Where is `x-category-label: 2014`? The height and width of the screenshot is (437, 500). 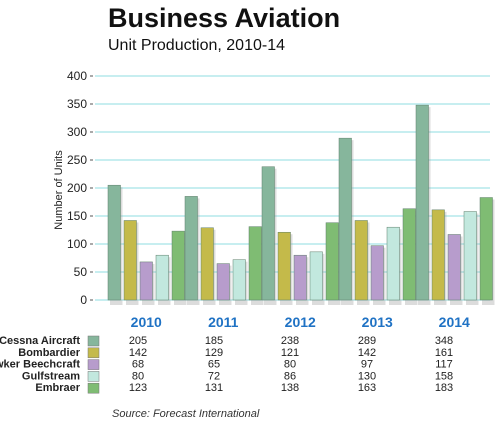
x-category-label: 2014 is located at coordinates (454, 322).